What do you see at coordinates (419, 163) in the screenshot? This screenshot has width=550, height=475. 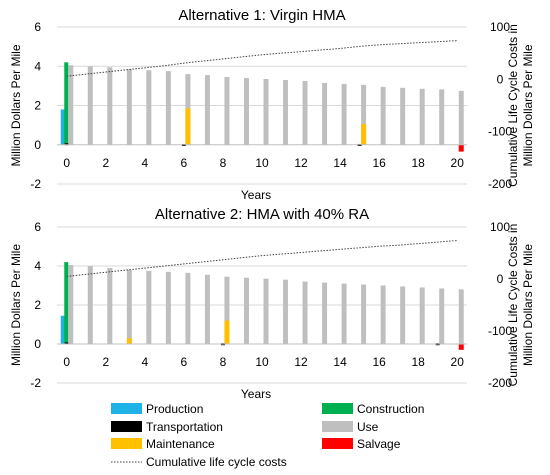 I see `x-tick-label: 18` at bounding box center [419, 163].